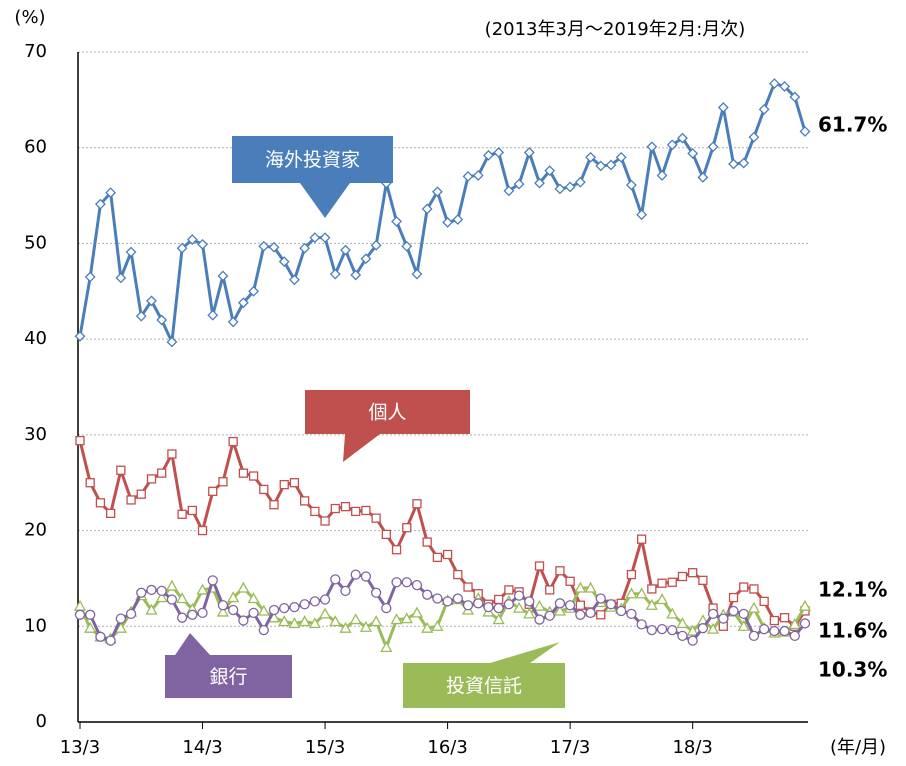  What do you see at coordinates (35, 147) in the screenshot?
I see `y-tick-label: 60` at bounding box center [35, 147].